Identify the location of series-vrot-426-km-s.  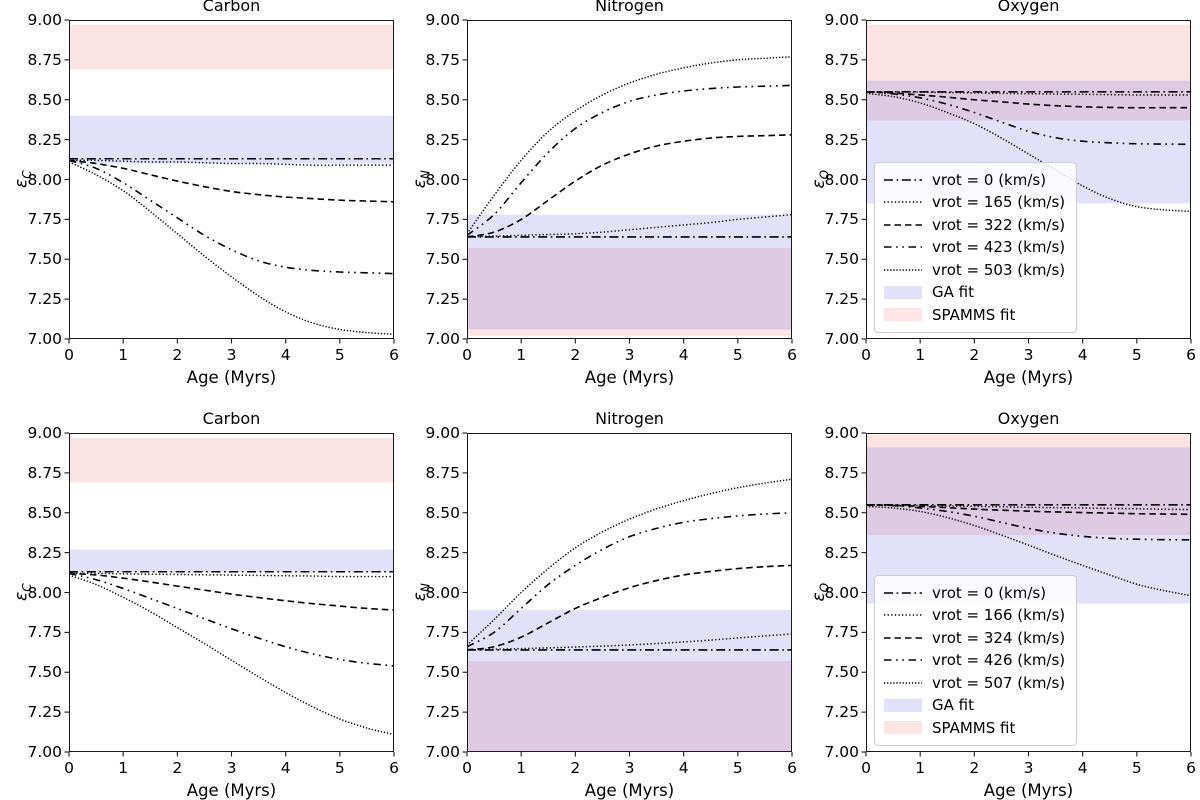
(231, 619).